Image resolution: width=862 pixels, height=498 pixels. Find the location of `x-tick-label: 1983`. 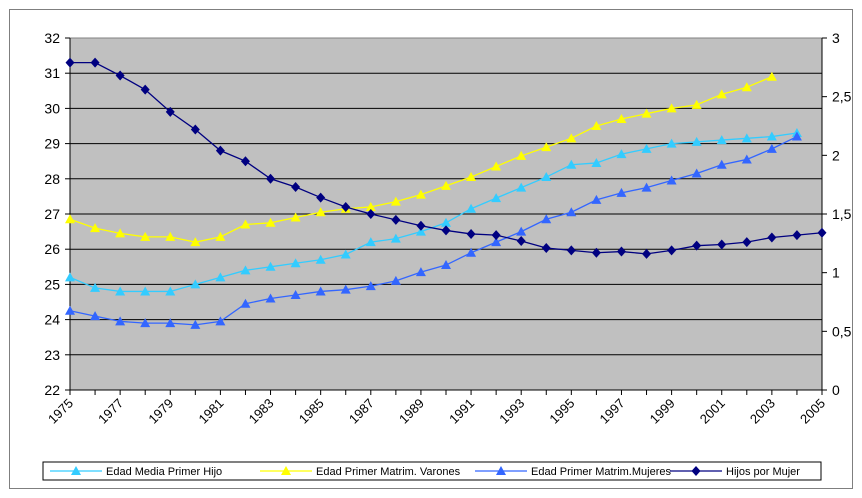

x-tick-label: 1983 is located at coordinates (261, 411).